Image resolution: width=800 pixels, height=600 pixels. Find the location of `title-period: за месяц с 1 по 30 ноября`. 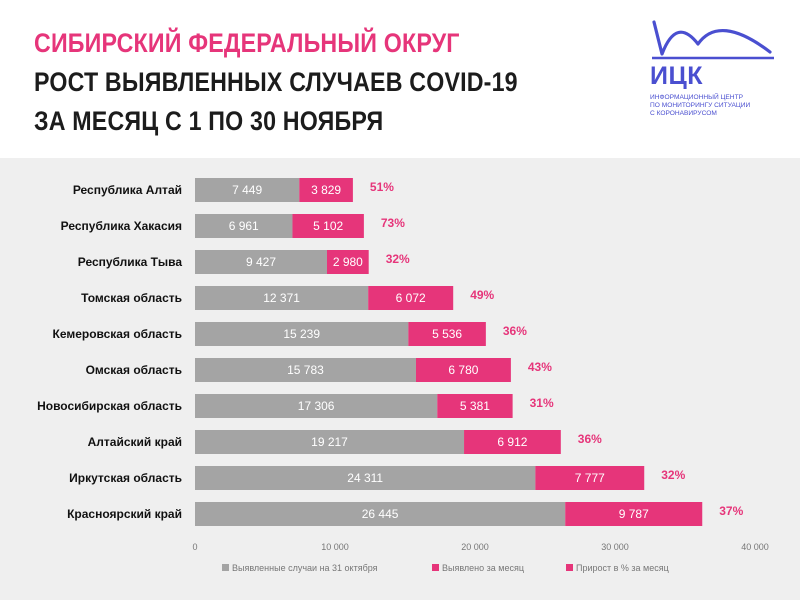

title-period: за месяц с 1 по 30 ноября is located at coordinates (209, 121).